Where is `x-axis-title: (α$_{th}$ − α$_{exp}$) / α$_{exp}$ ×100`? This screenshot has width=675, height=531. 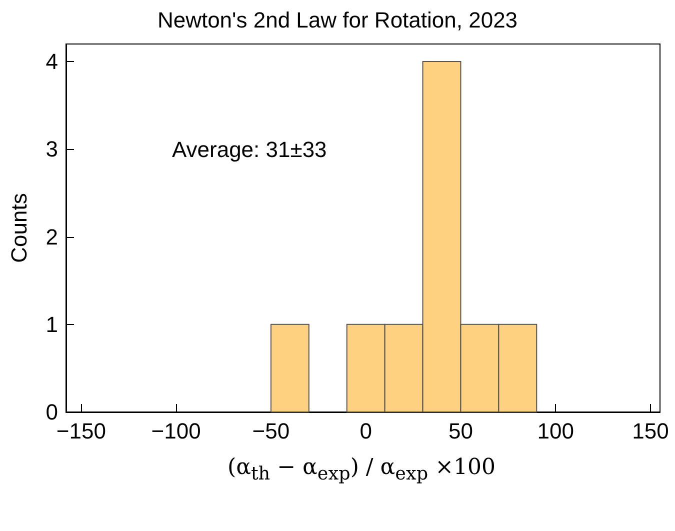
x-axis-title: (α$_{th}$ − α$_{exp}$) / α$_{exp}$ ×100 is located at coordinates (361, 469).